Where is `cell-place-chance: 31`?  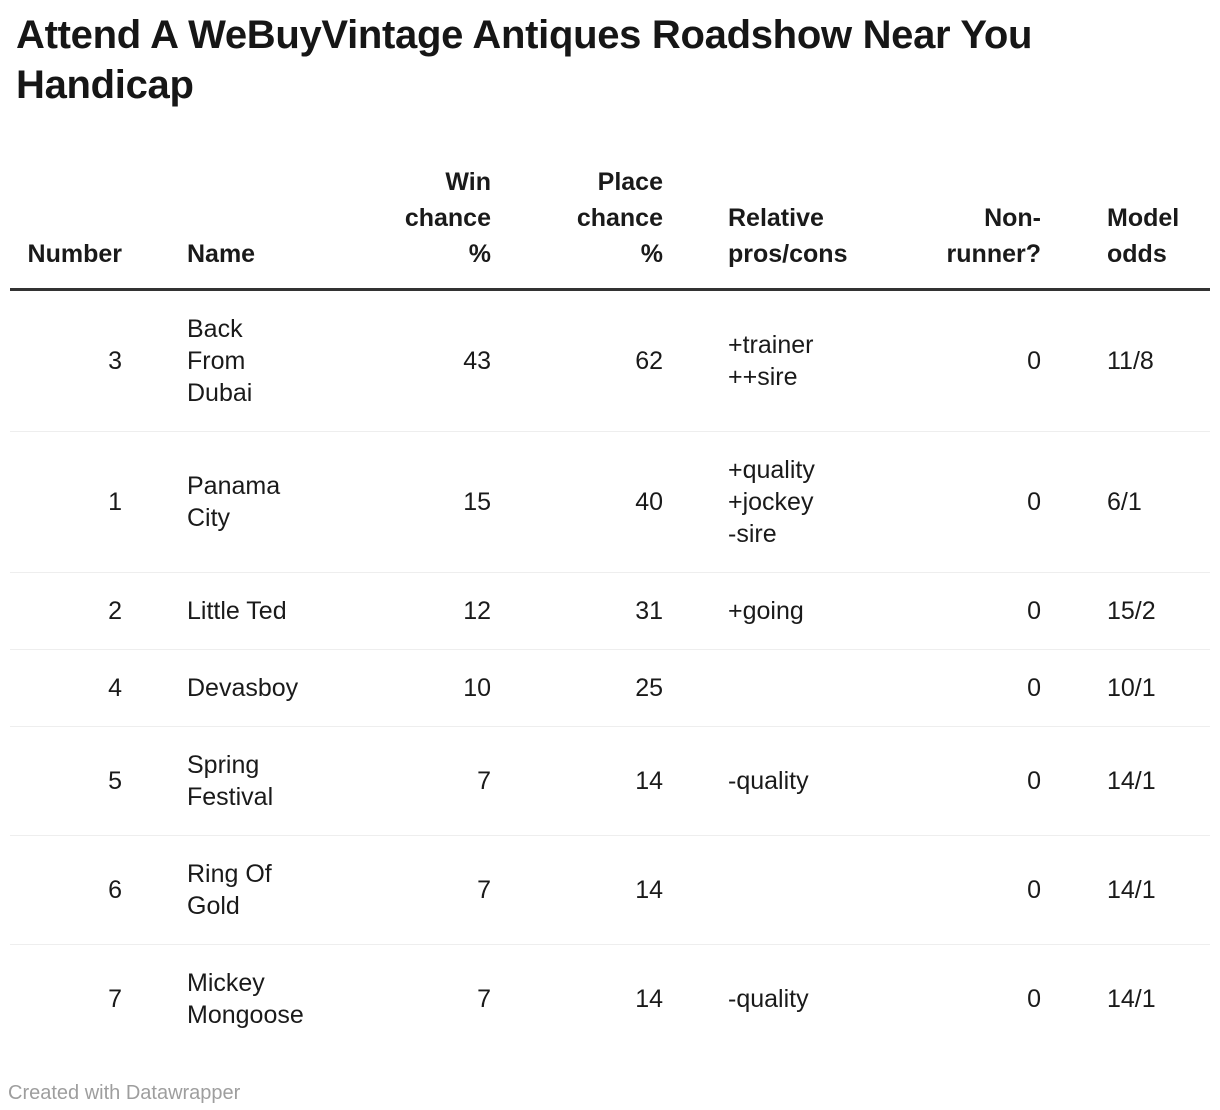 cell-place-chance: 31 is located at coordinates (577, 611).